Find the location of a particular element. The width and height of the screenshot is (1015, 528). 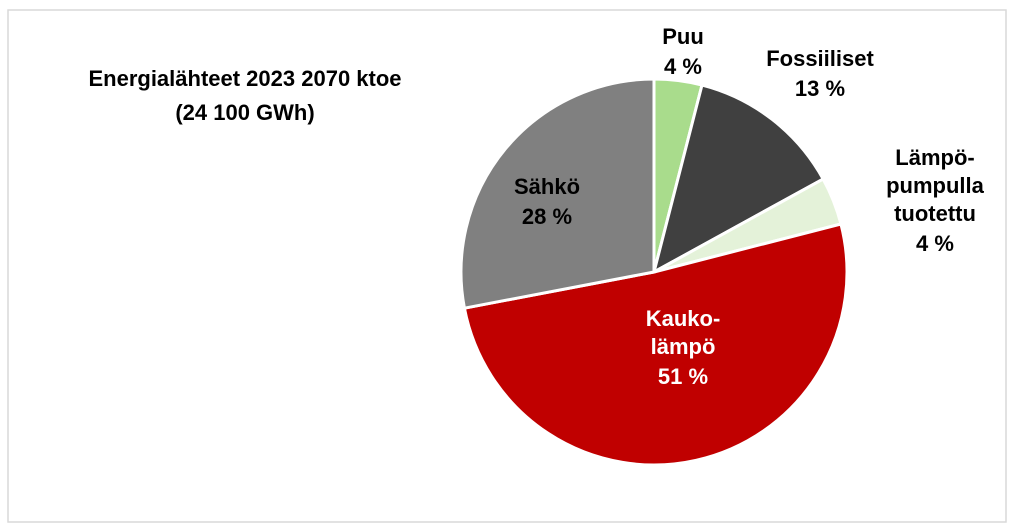

category-label: Kauko-lämpö is located at coordinates (683, 332).